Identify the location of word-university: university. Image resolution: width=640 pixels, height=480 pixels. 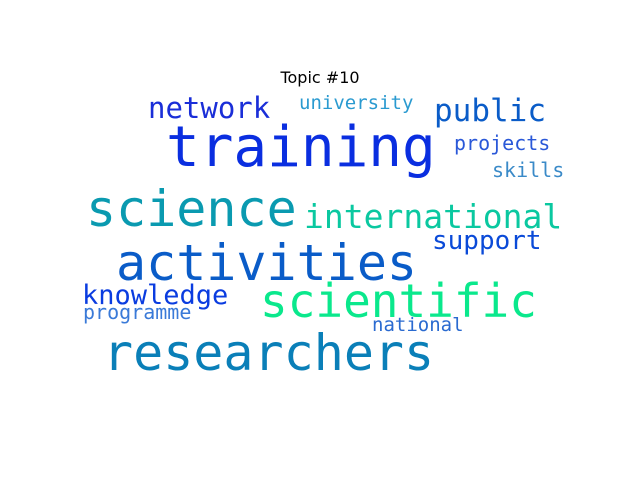
(356, 103).